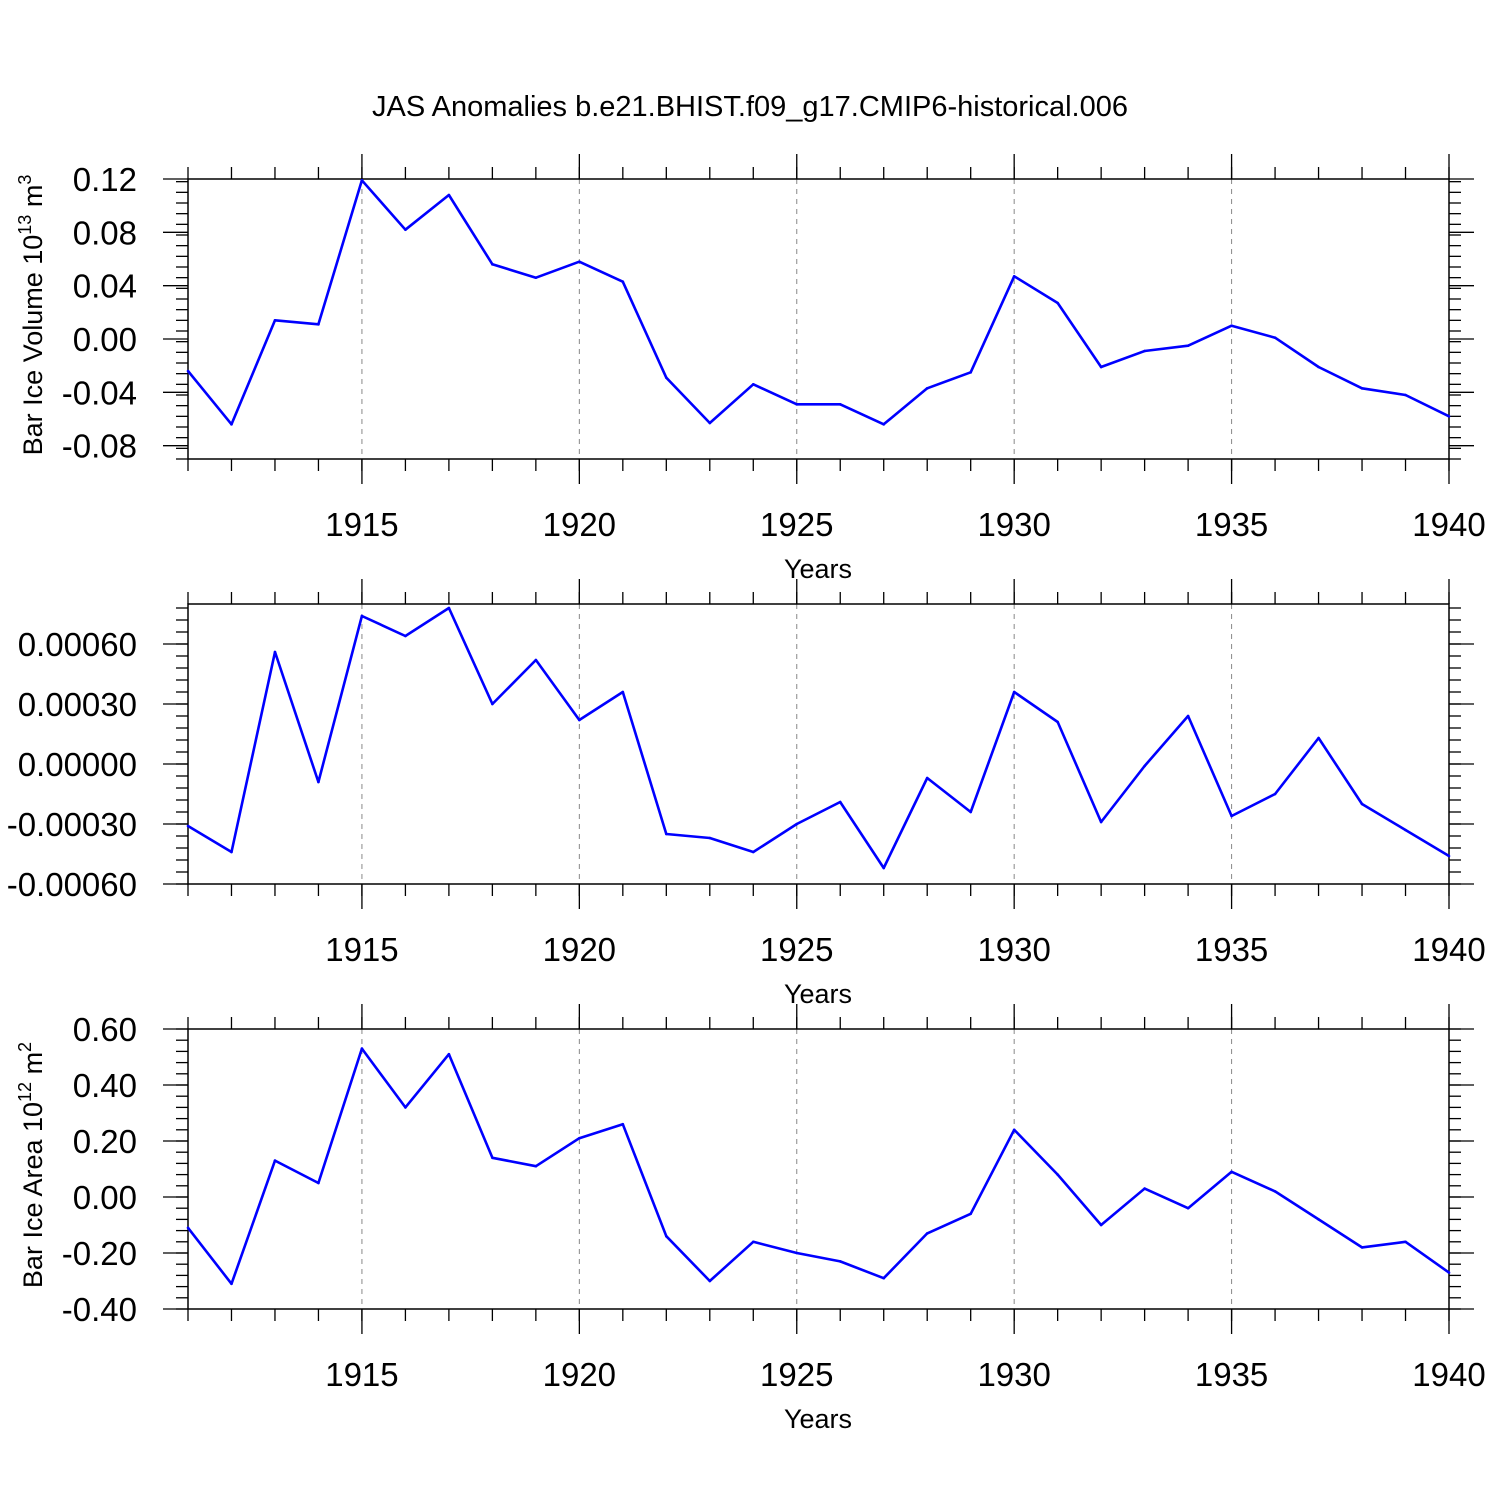 The image size is (1500, 1500). What do you see at coordinates (1448, 949) in the screenshot?
I see `x-tick-label: 1940` at bounding box center [1448, 949].